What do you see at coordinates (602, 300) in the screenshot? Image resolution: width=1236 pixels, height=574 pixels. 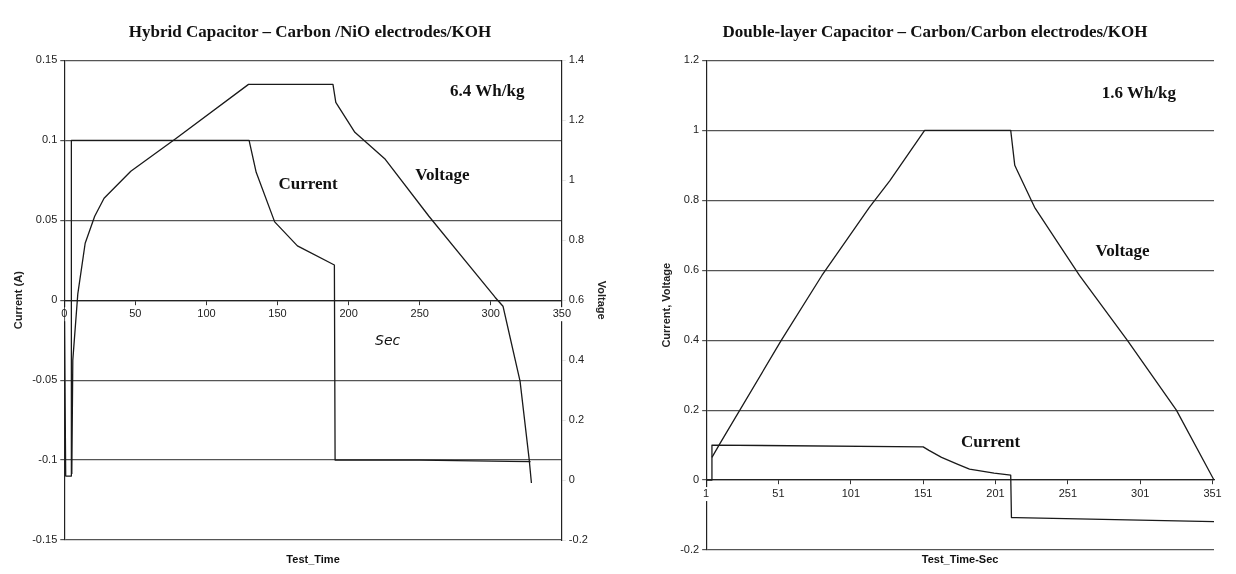 I see `y2-axis-title: Voltage` at bounding box center [602, 300].